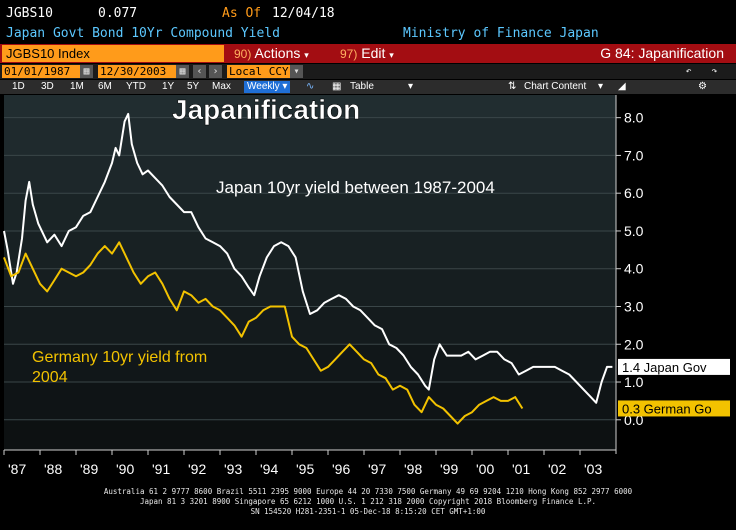 This screenshot has height=530, width=736. I want to click on x-tick-label: '92, so click(197, 469).